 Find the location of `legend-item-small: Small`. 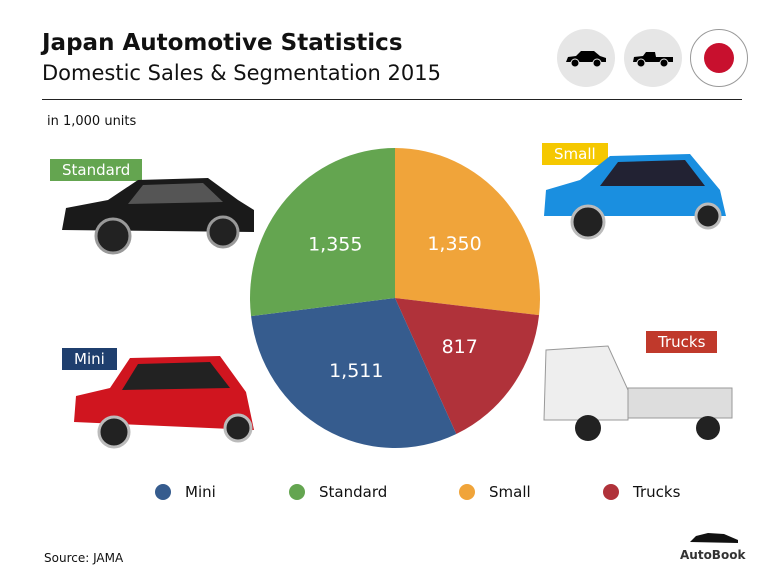

legend-item-small: Small is located at coordinates (495, 492).